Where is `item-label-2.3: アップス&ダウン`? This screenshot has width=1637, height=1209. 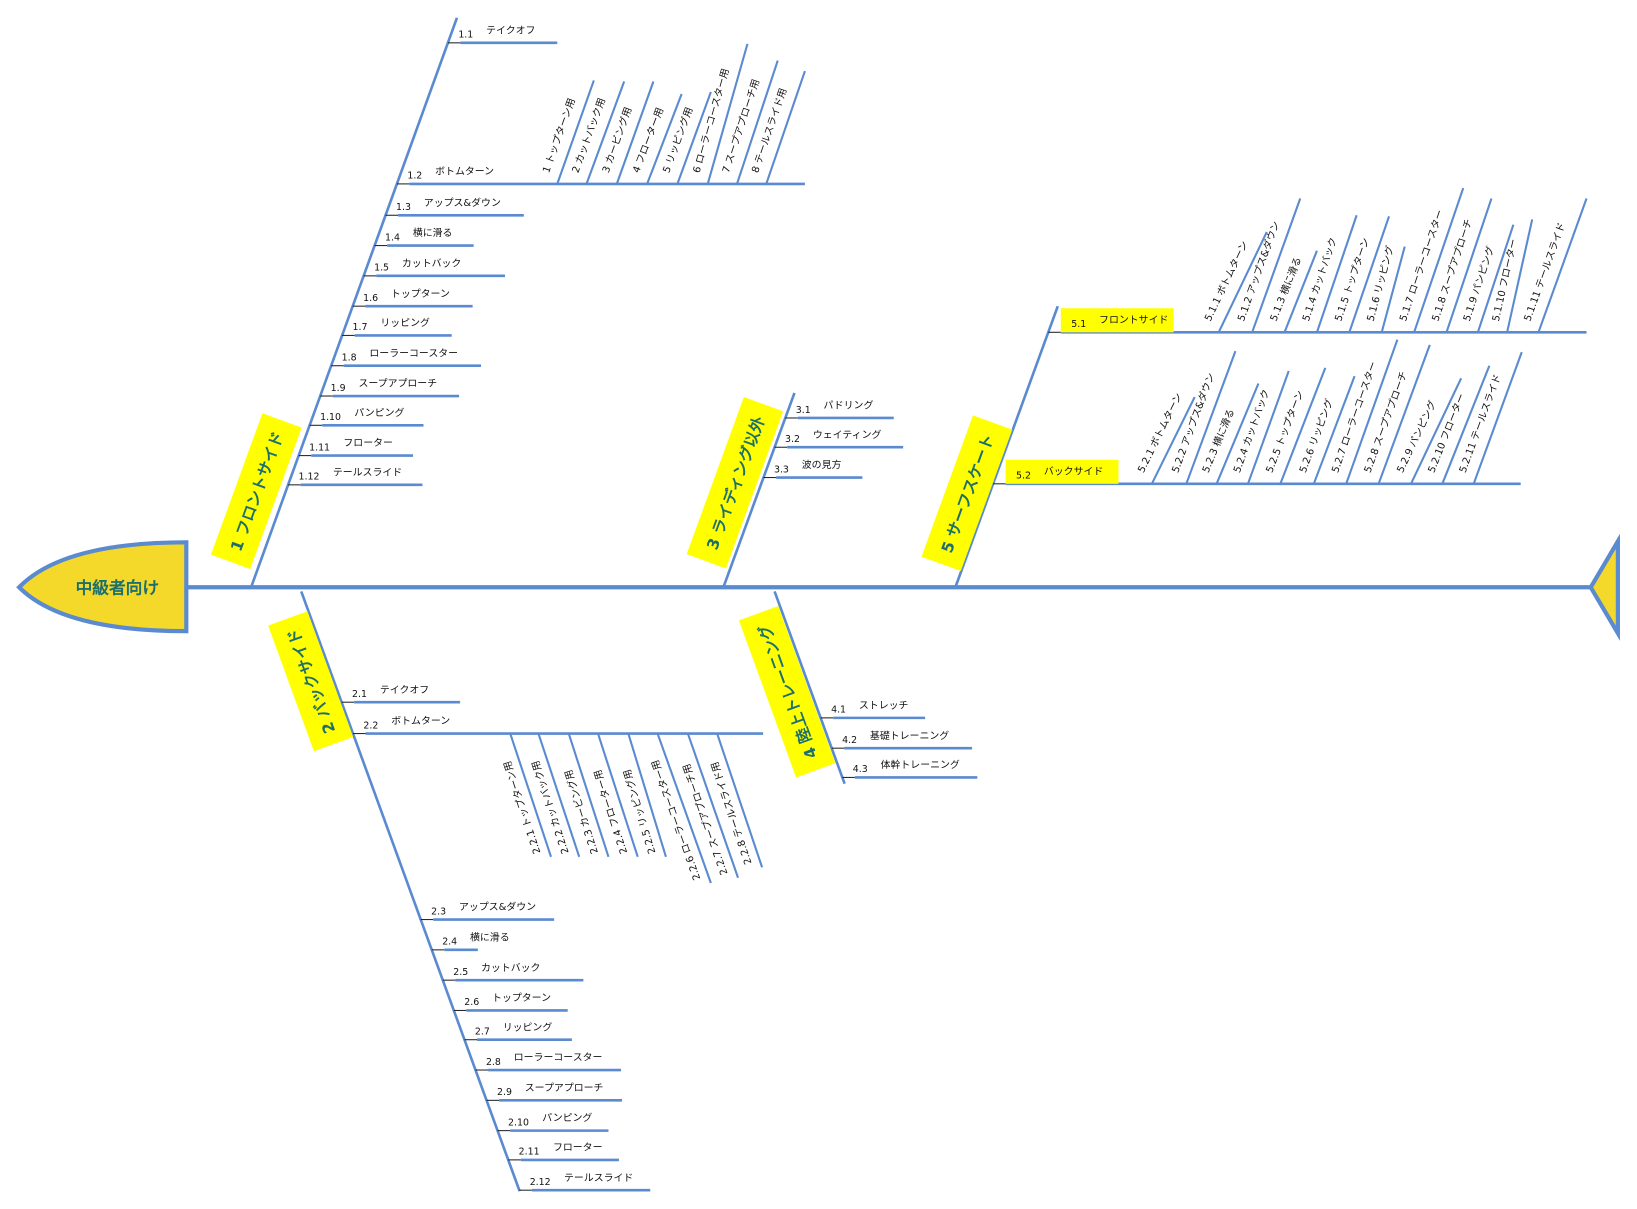 item-label-2.3: アップス&ダウン is located at coordinates (497, 906).